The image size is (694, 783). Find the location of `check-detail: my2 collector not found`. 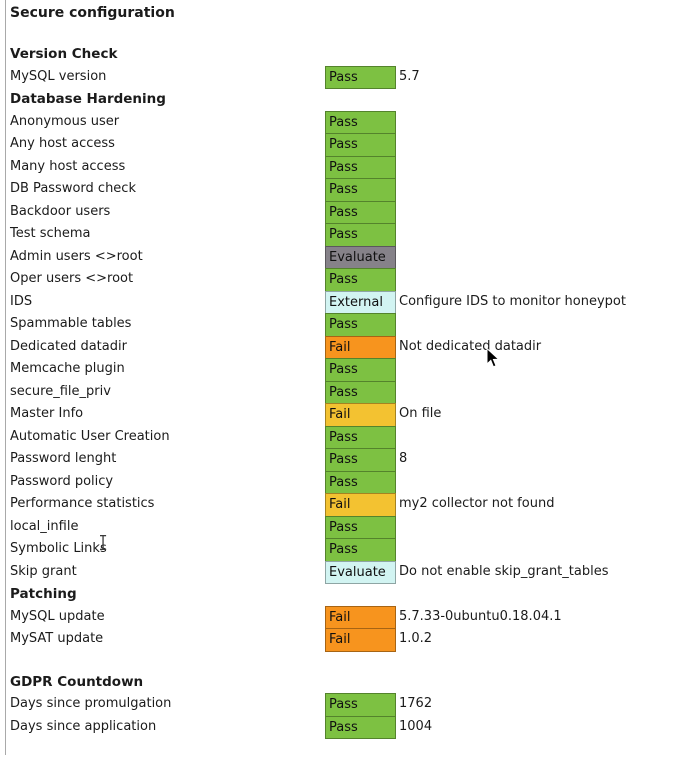

check-detail: my2 collector not found is located at coordinates (477, 503).